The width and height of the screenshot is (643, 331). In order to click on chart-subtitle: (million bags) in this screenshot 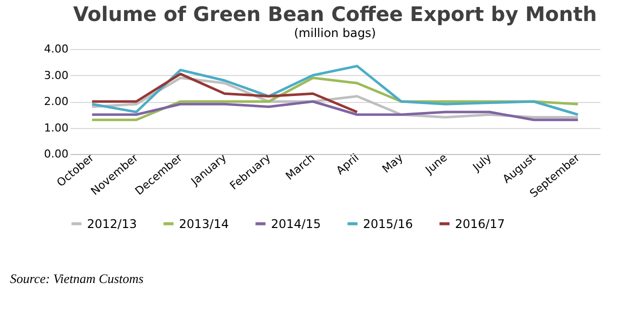, I will do `click(335, 33)`.